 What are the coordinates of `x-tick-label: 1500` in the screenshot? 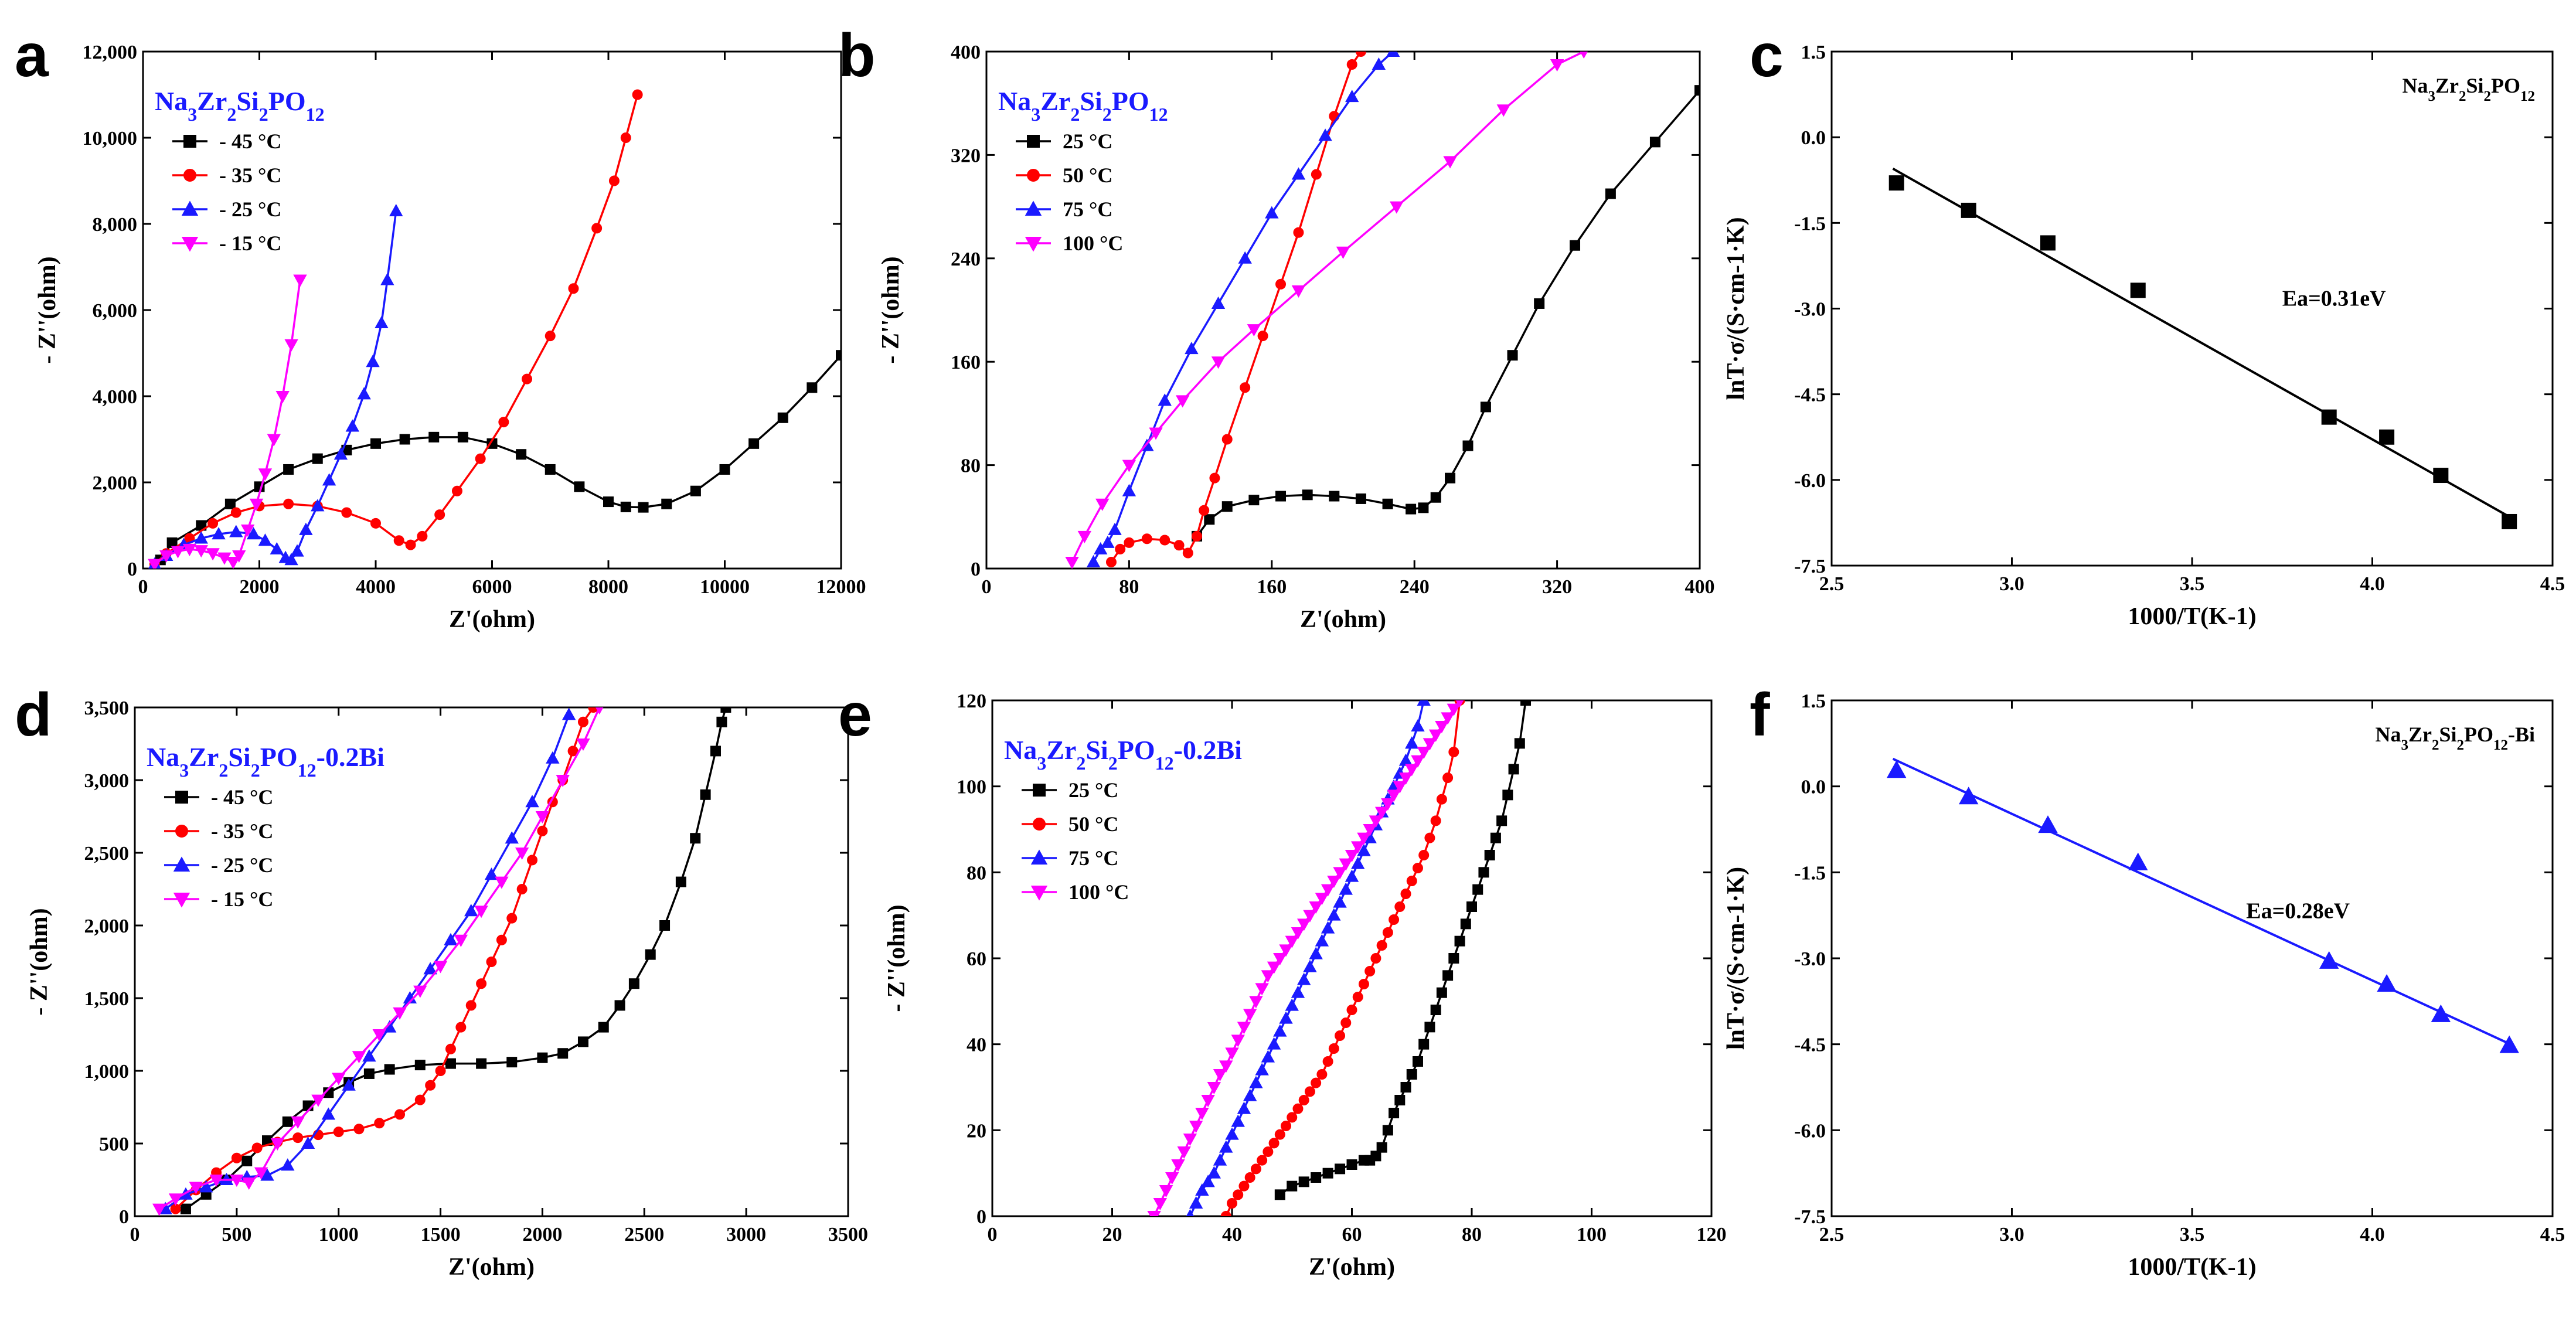 It's located at (441, 1234).